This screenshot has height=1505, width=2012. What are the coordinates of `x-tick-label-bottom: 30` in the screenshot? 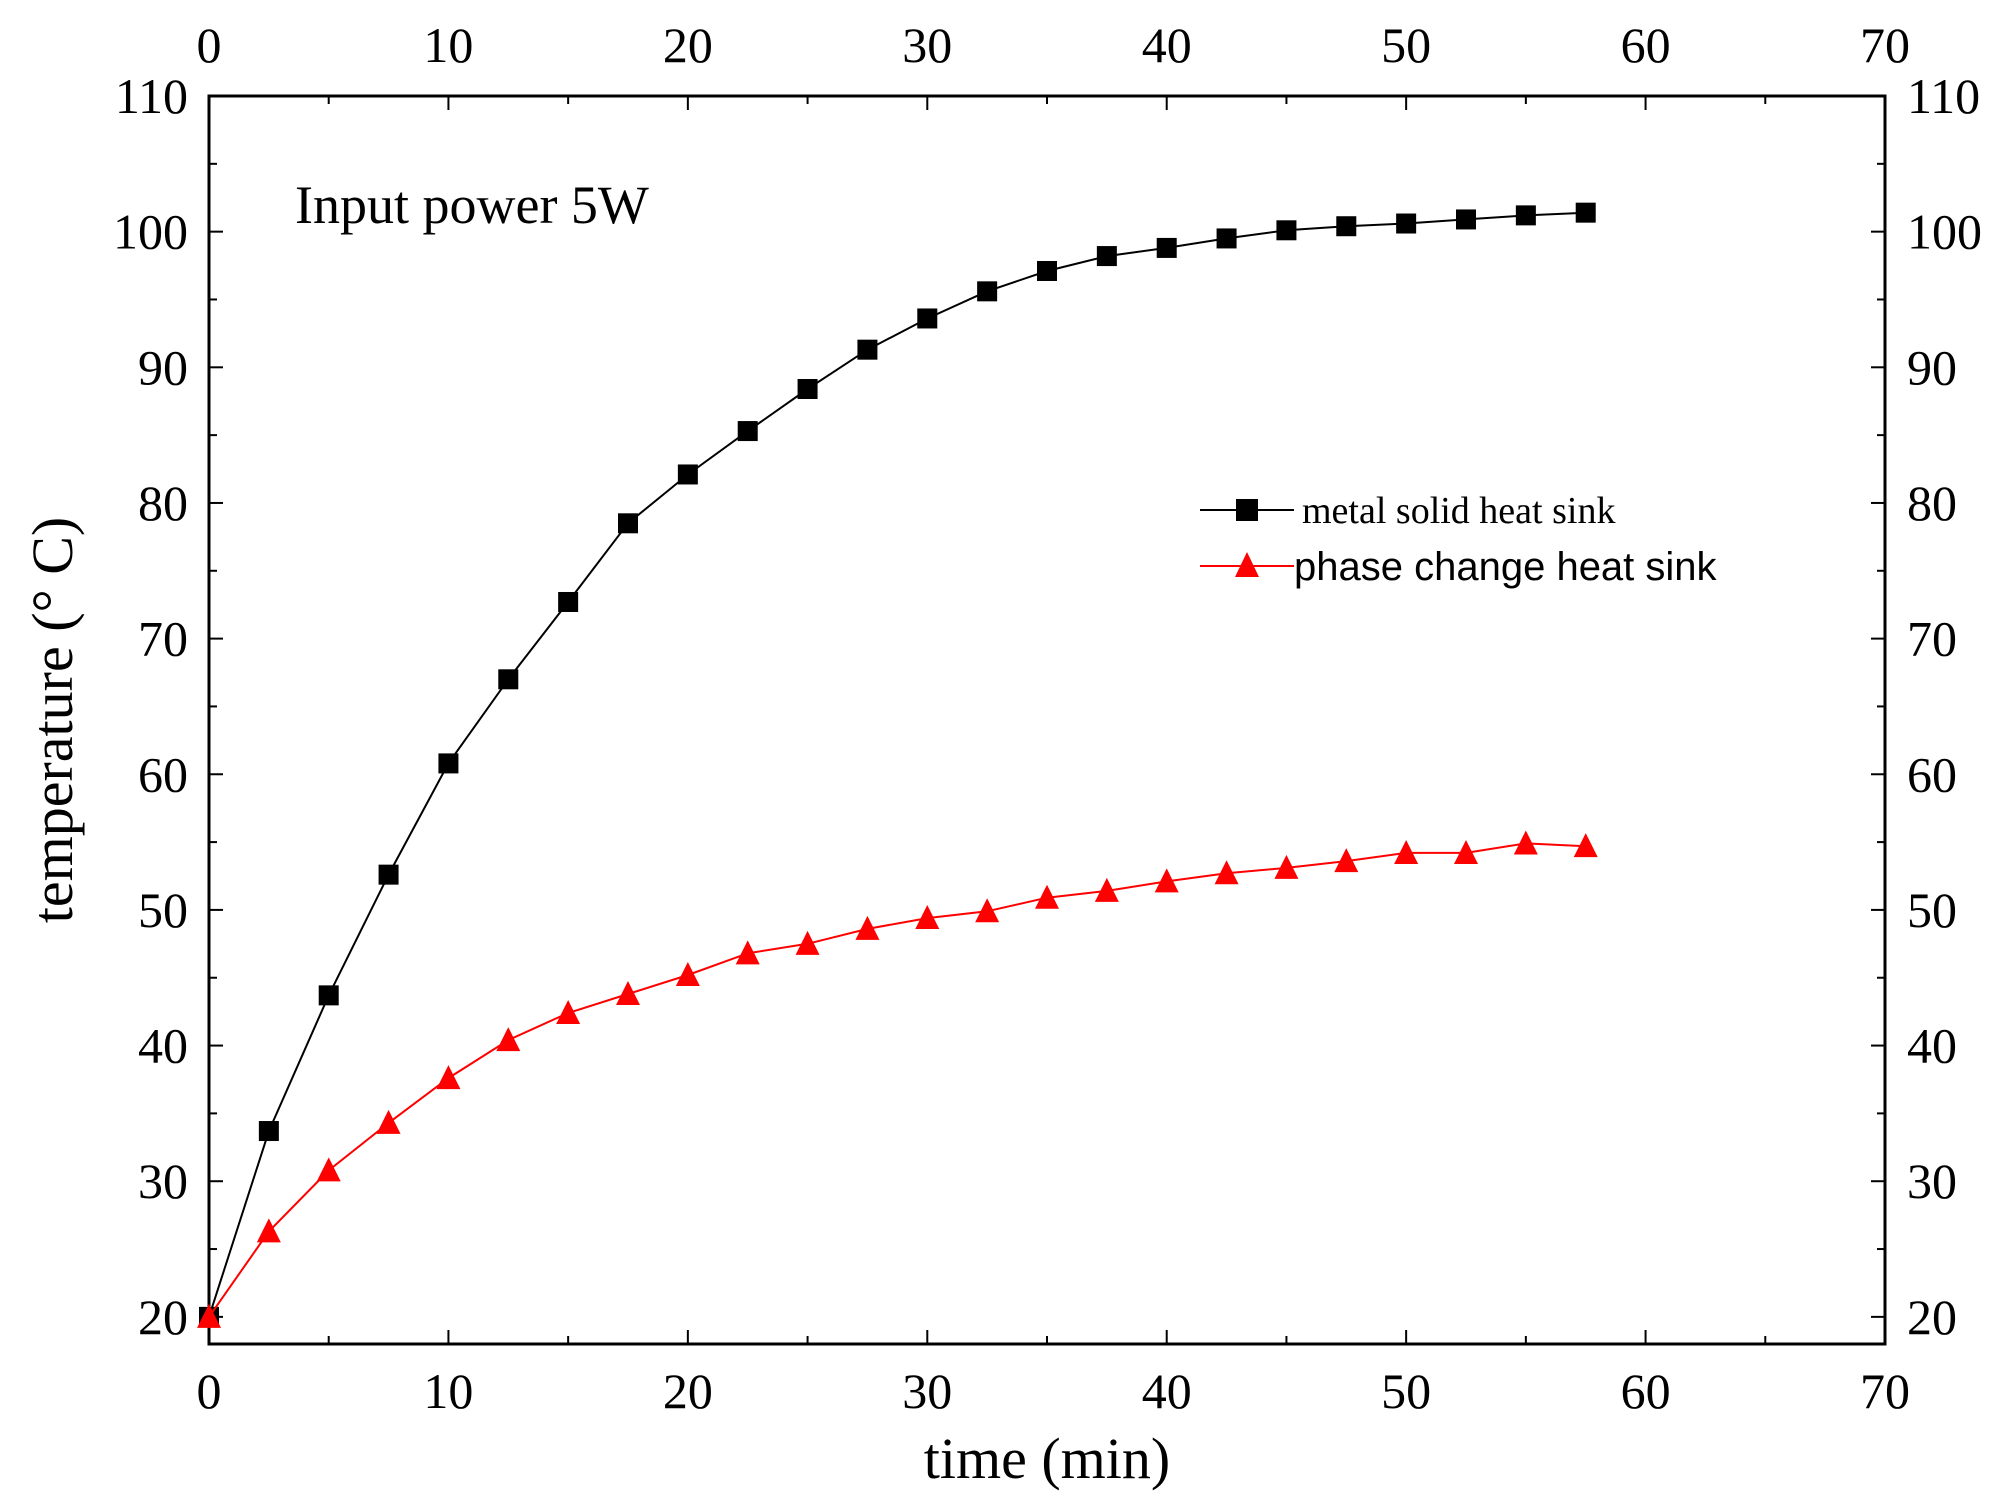 It's located at (927, 1391).